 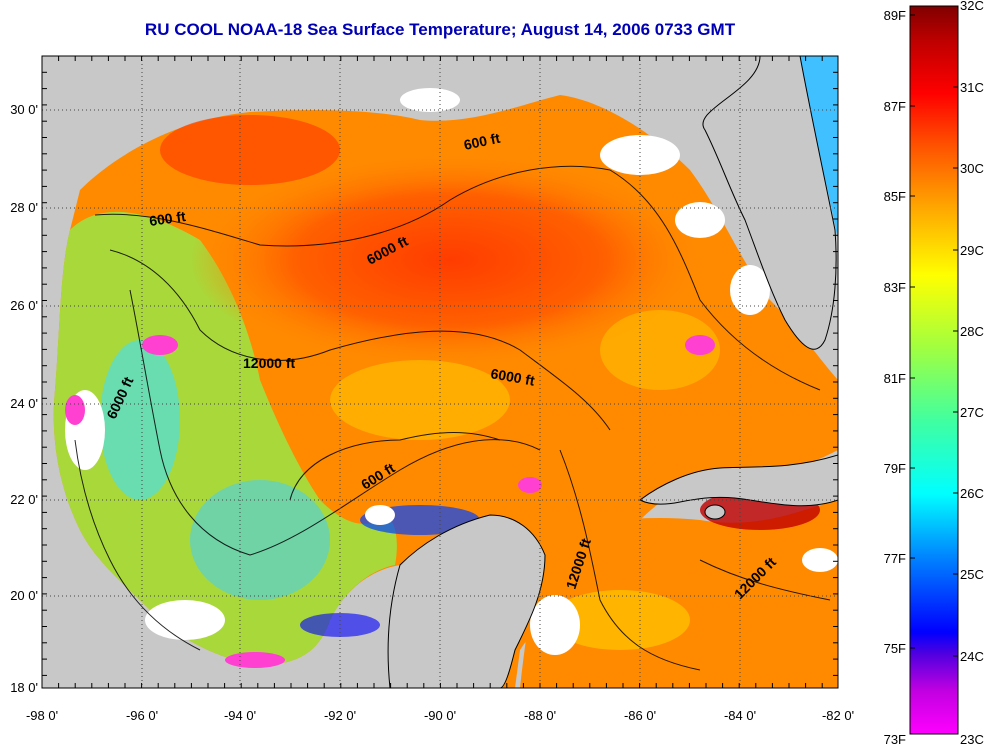 I want to click on cool-patch-campeche, so click(x=260, y=540).